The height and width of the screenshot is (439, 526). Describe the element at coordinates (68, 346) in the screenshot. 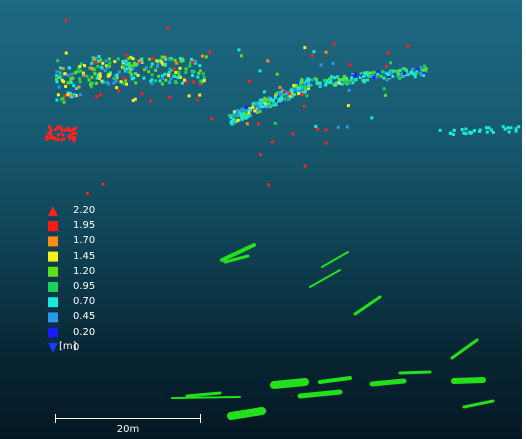

I see `legend-unit: [m]` at that location.